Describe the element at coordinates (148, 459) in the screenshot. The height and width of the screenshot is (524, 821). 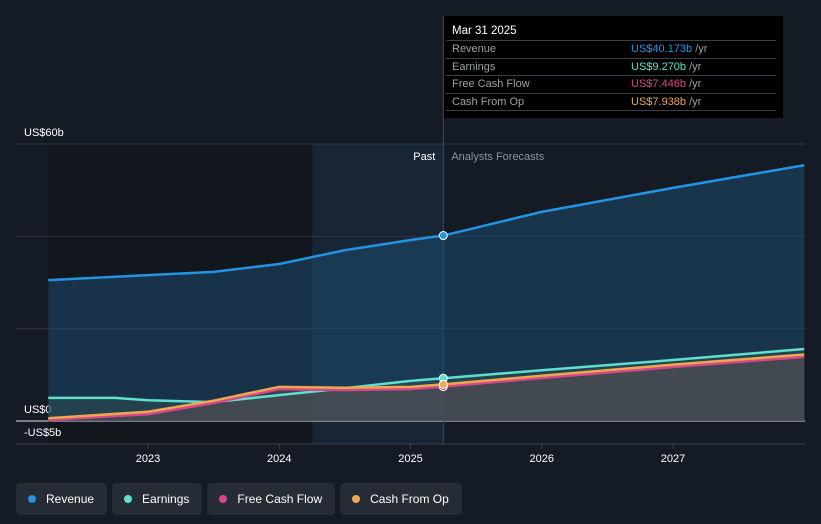
I see `x-tick-label: 2023` at that location.